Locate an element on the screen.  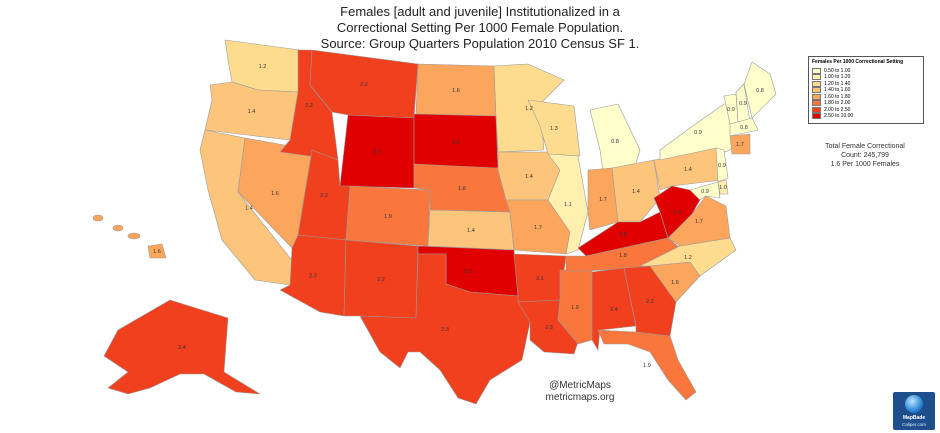
credit-handle: @MetricMaps is located at coordinates (580, 385).